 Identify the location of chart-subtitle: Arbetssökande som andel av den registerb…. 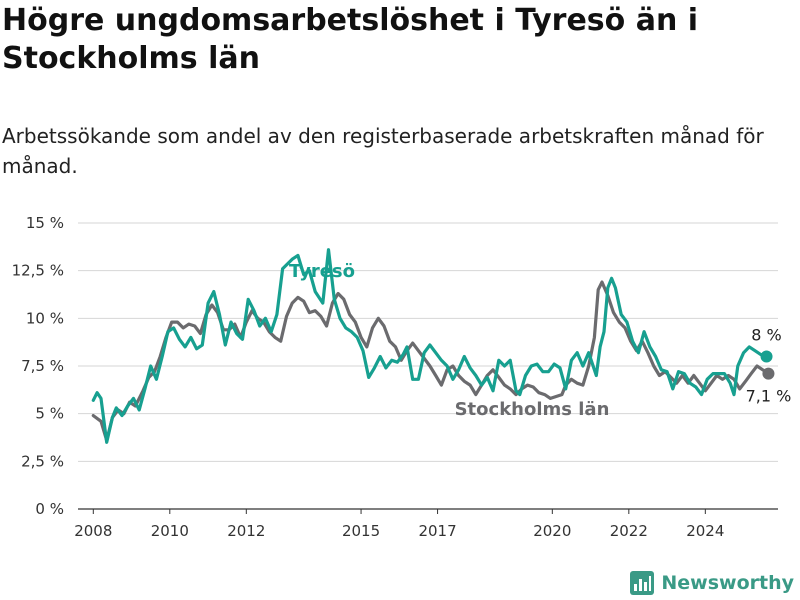
(383, 151).